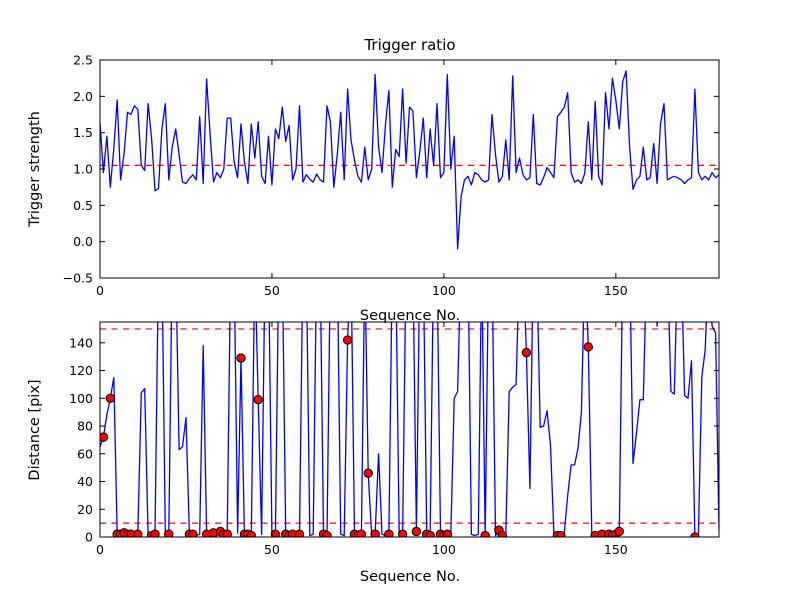 This screenshot has height=600, width=800. I want to click on chart-title: Trigger ratio, so click(410, 45).